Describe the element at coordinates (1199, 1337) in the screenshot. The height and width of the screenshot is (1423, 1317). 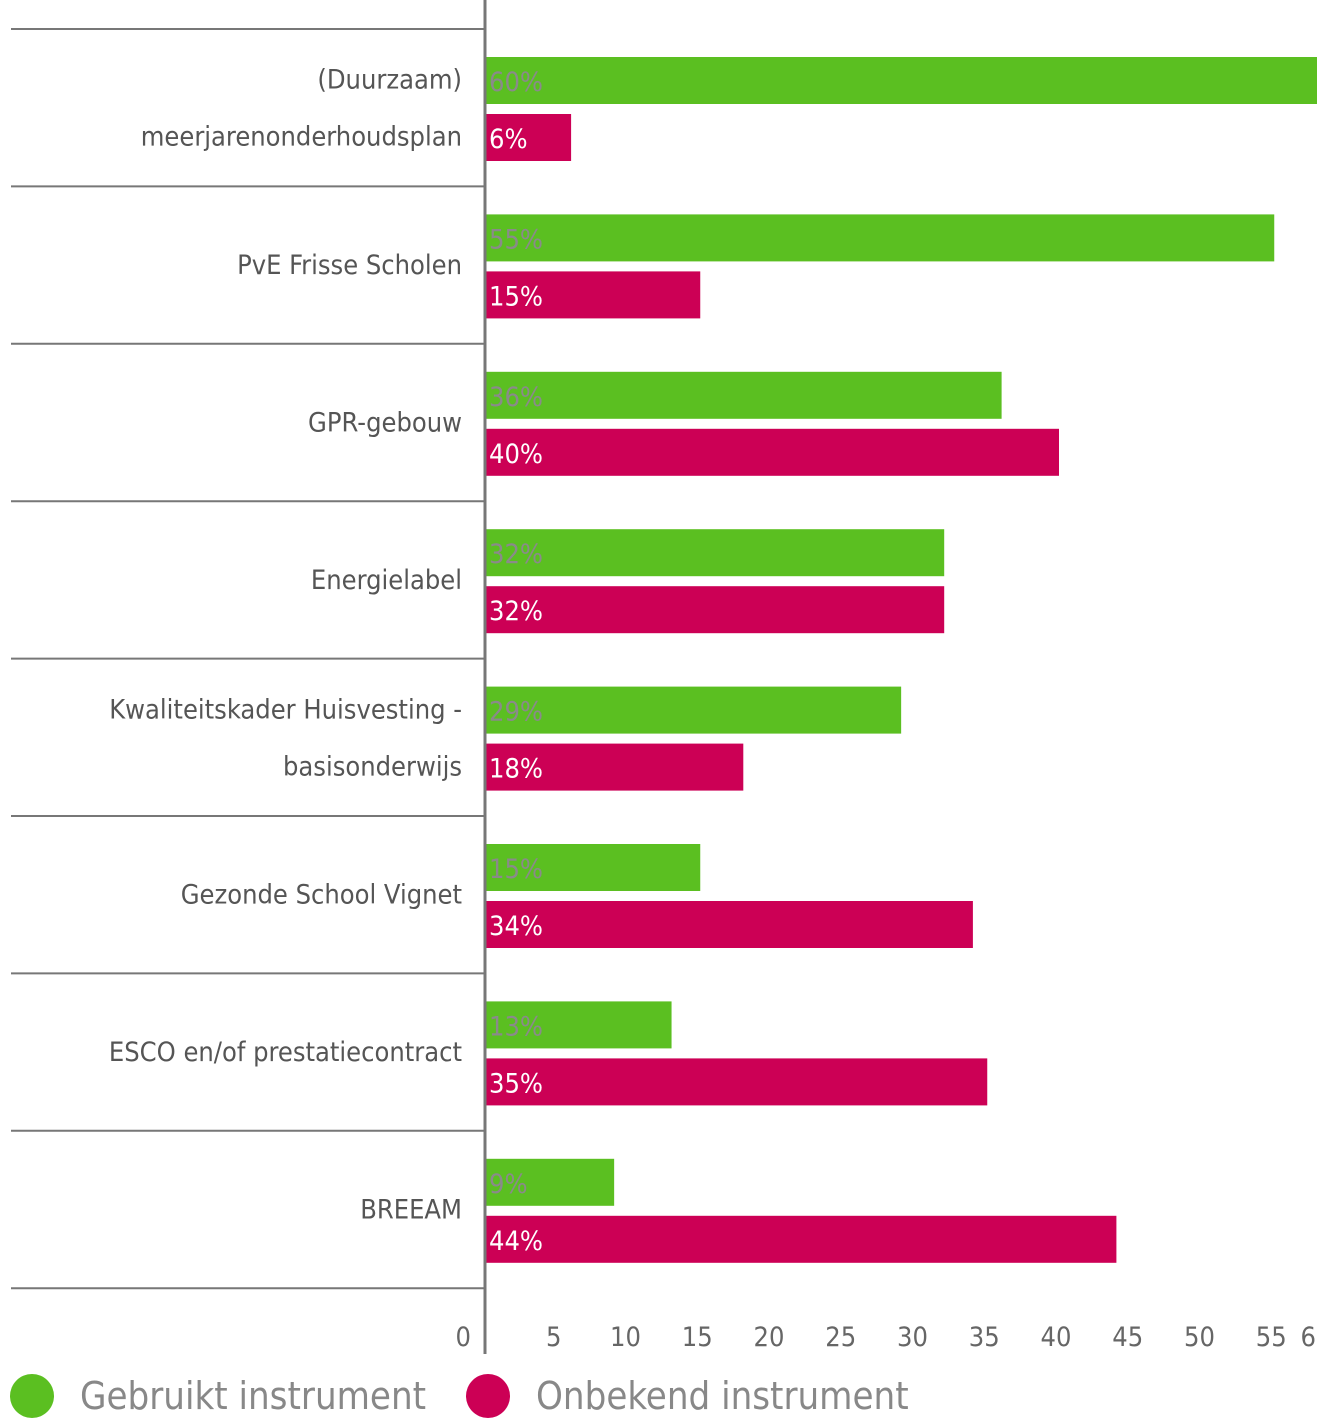
I see `x-tick-label: 50` at that location.